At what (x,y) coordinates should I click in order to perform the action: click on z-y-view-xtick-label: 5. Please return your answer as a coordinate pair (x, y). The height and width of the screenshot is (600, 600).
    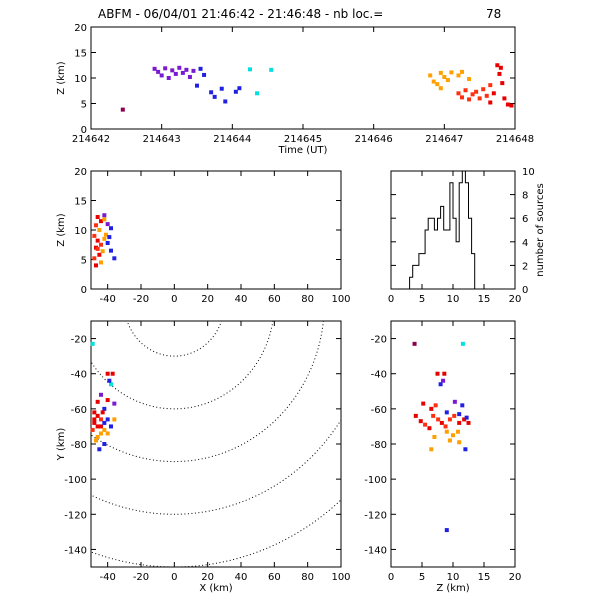
    Looking at the image, I should click on (422, 577).